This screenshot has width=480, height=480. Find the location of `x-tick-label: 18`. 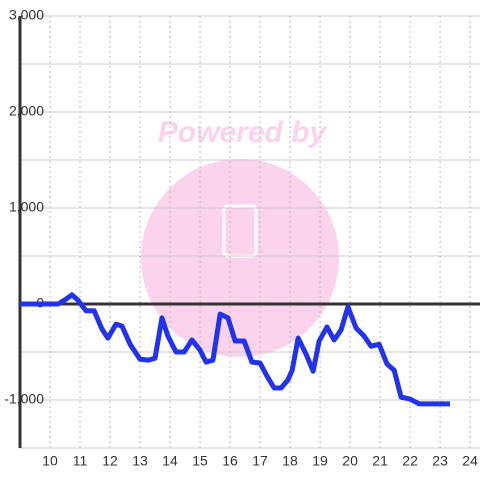

x-tick-label: 18 is located at coordinates (290, 461).